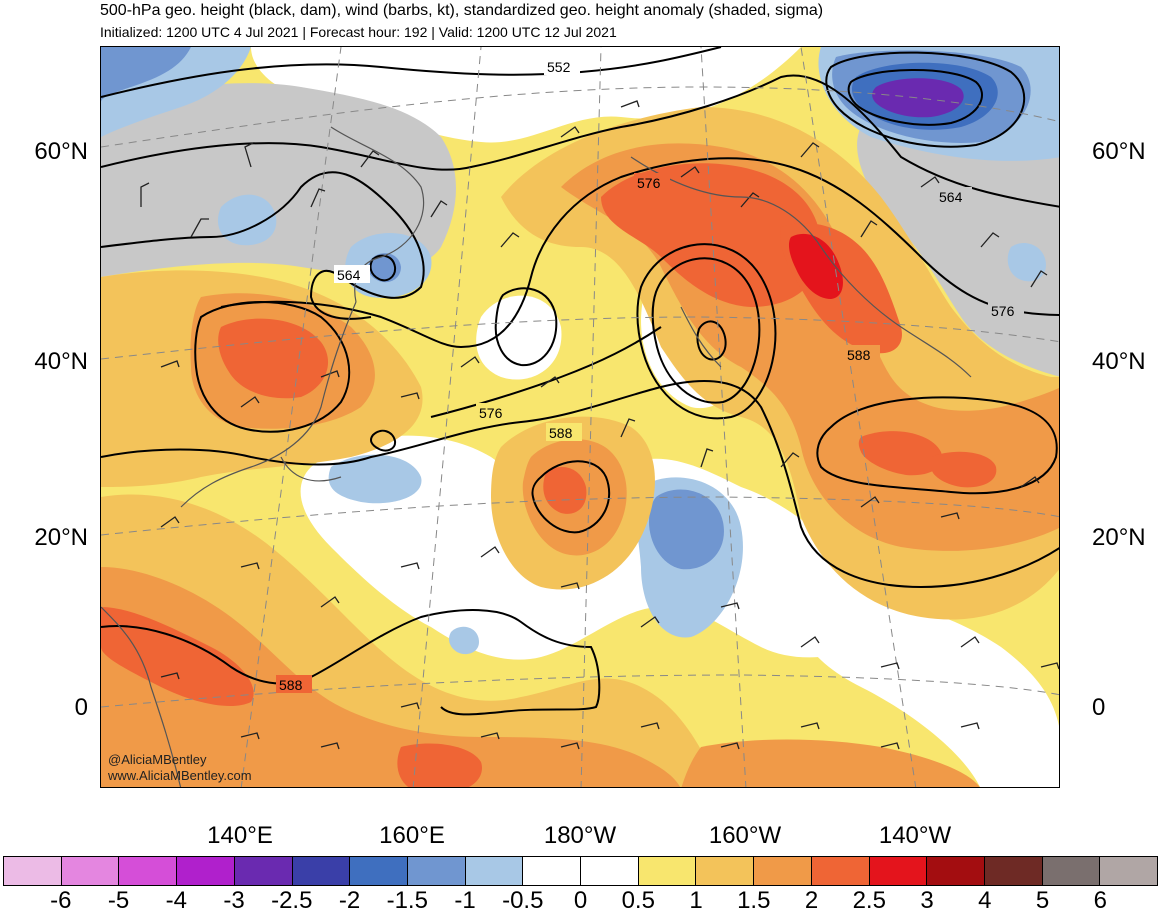 This screenshot has height=915, width=1160. What do you see at coordinates (61, 151) in the screenshot?
I see `lat-label-60n-left: 60°N` at bounding box center [61, 151].